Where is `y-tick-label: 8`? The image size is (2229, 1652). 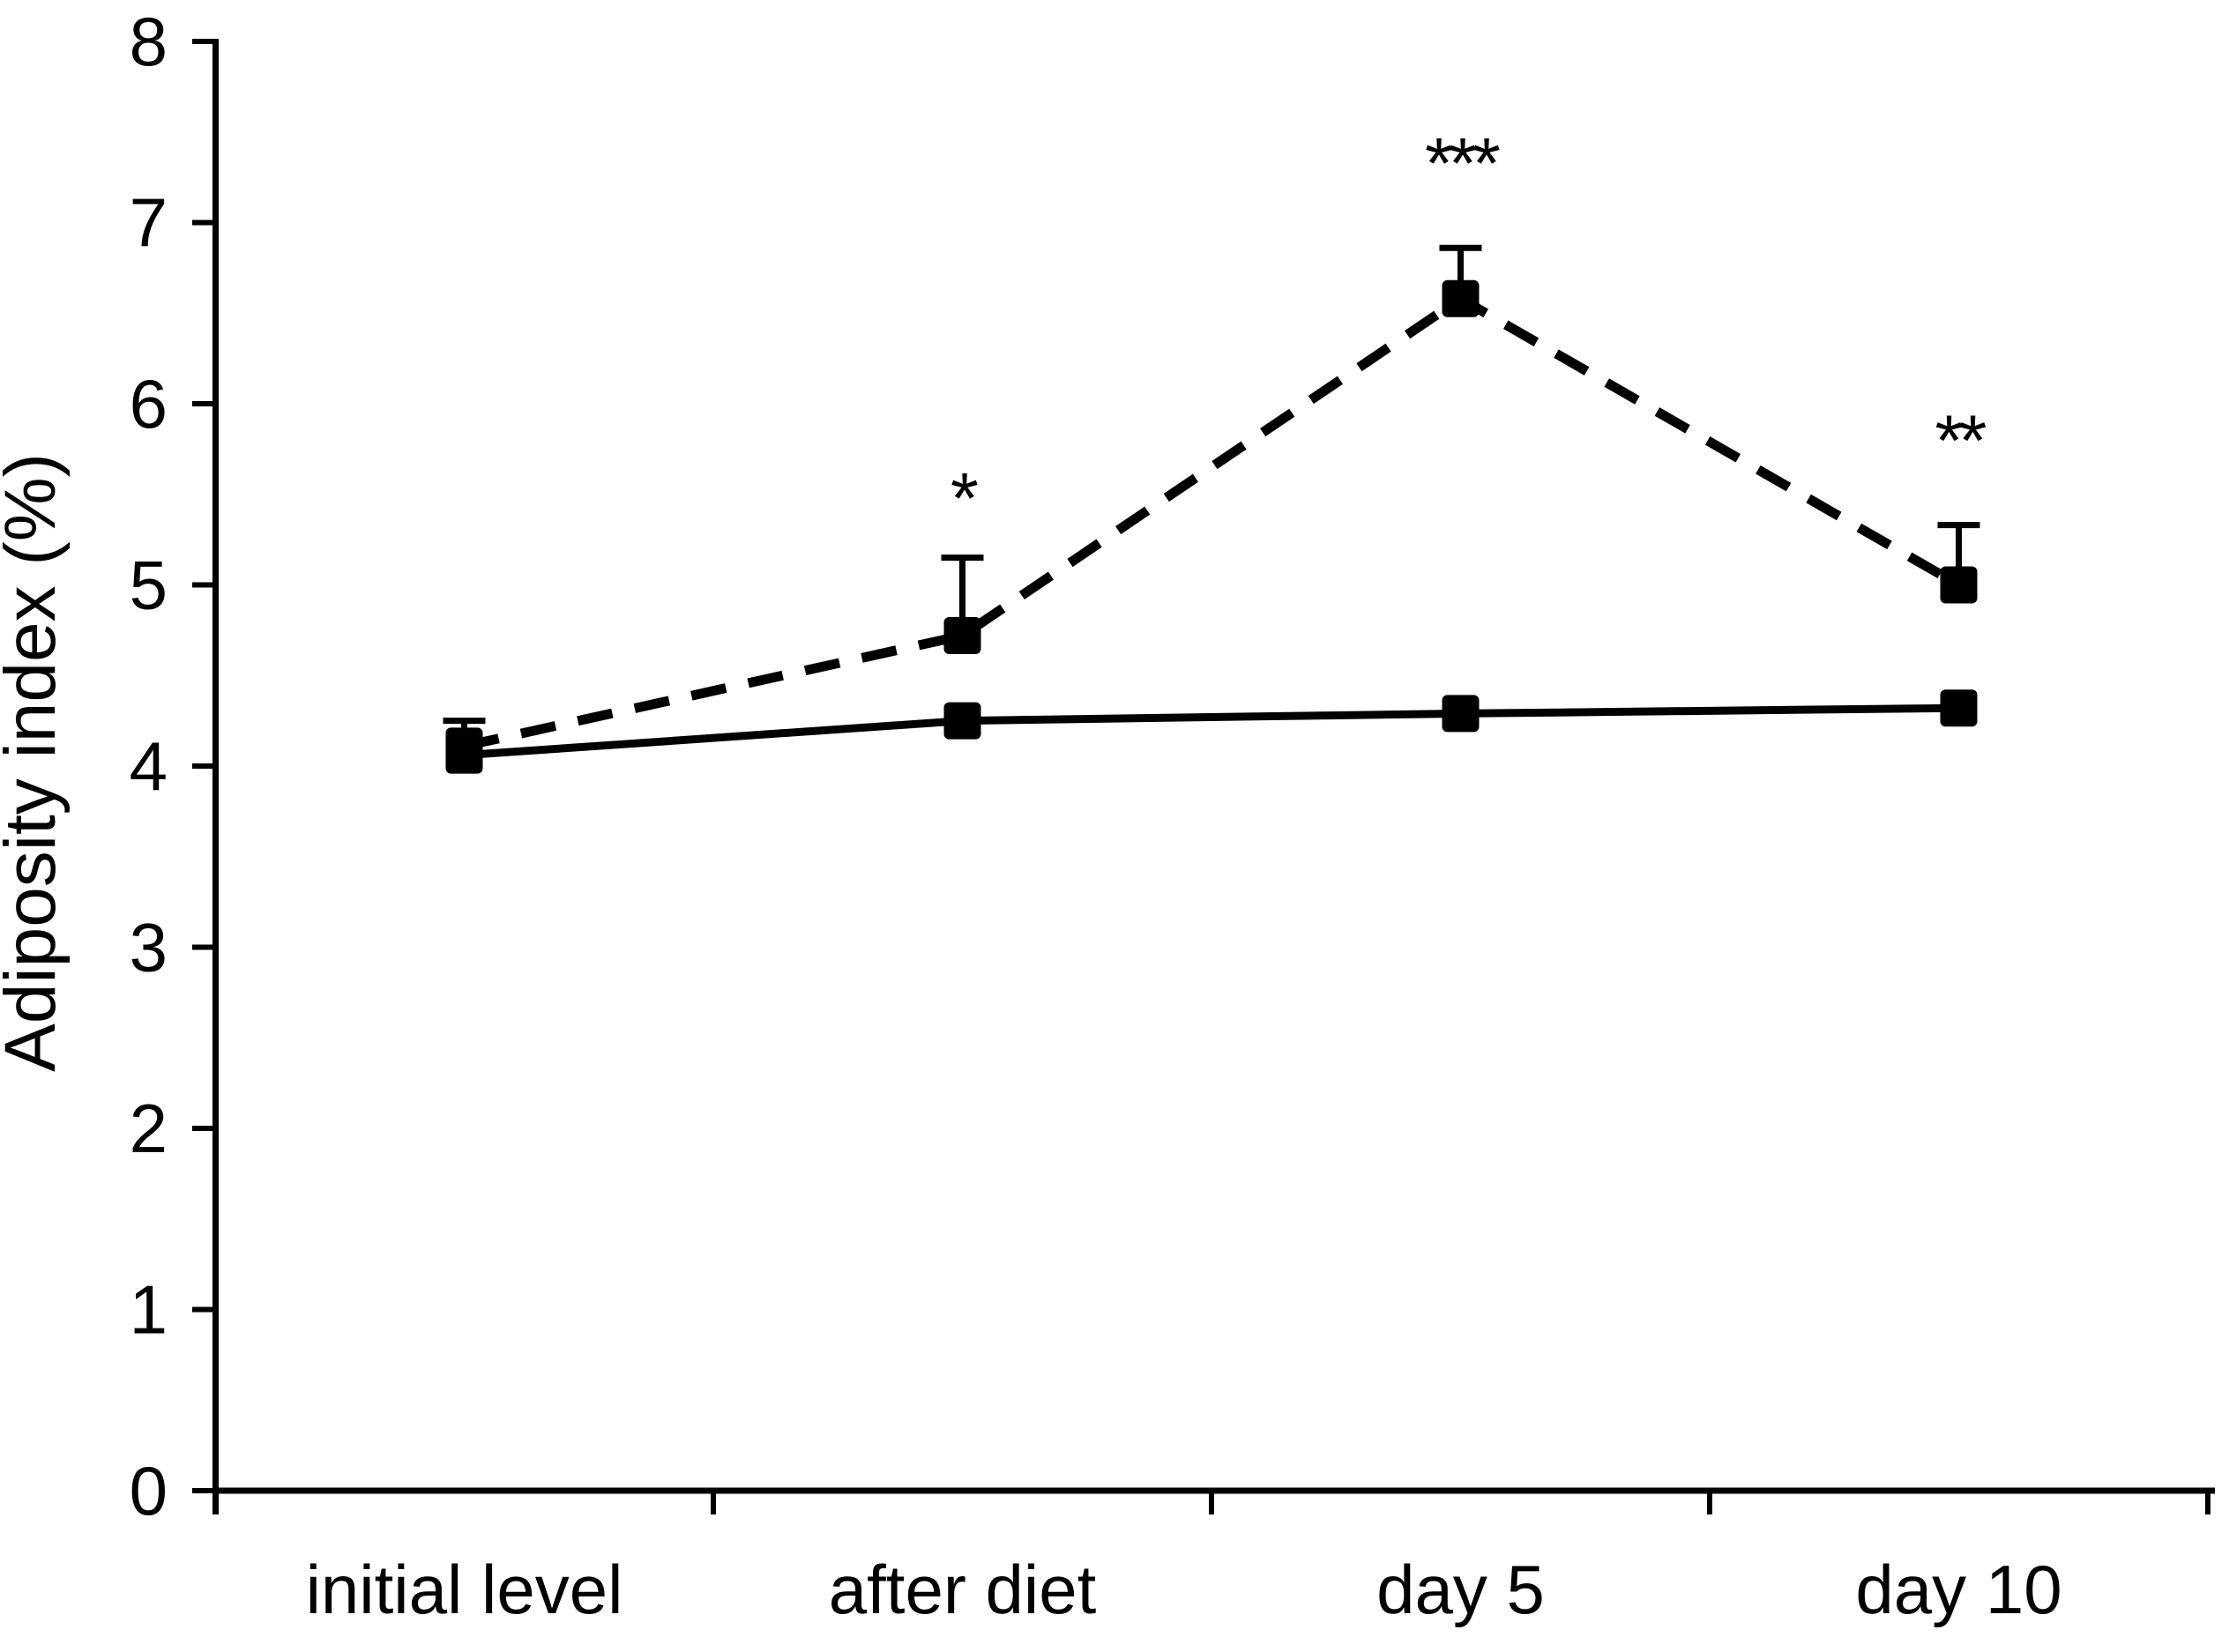
y-tick-label: 8 is located at coordinates (149, 41).